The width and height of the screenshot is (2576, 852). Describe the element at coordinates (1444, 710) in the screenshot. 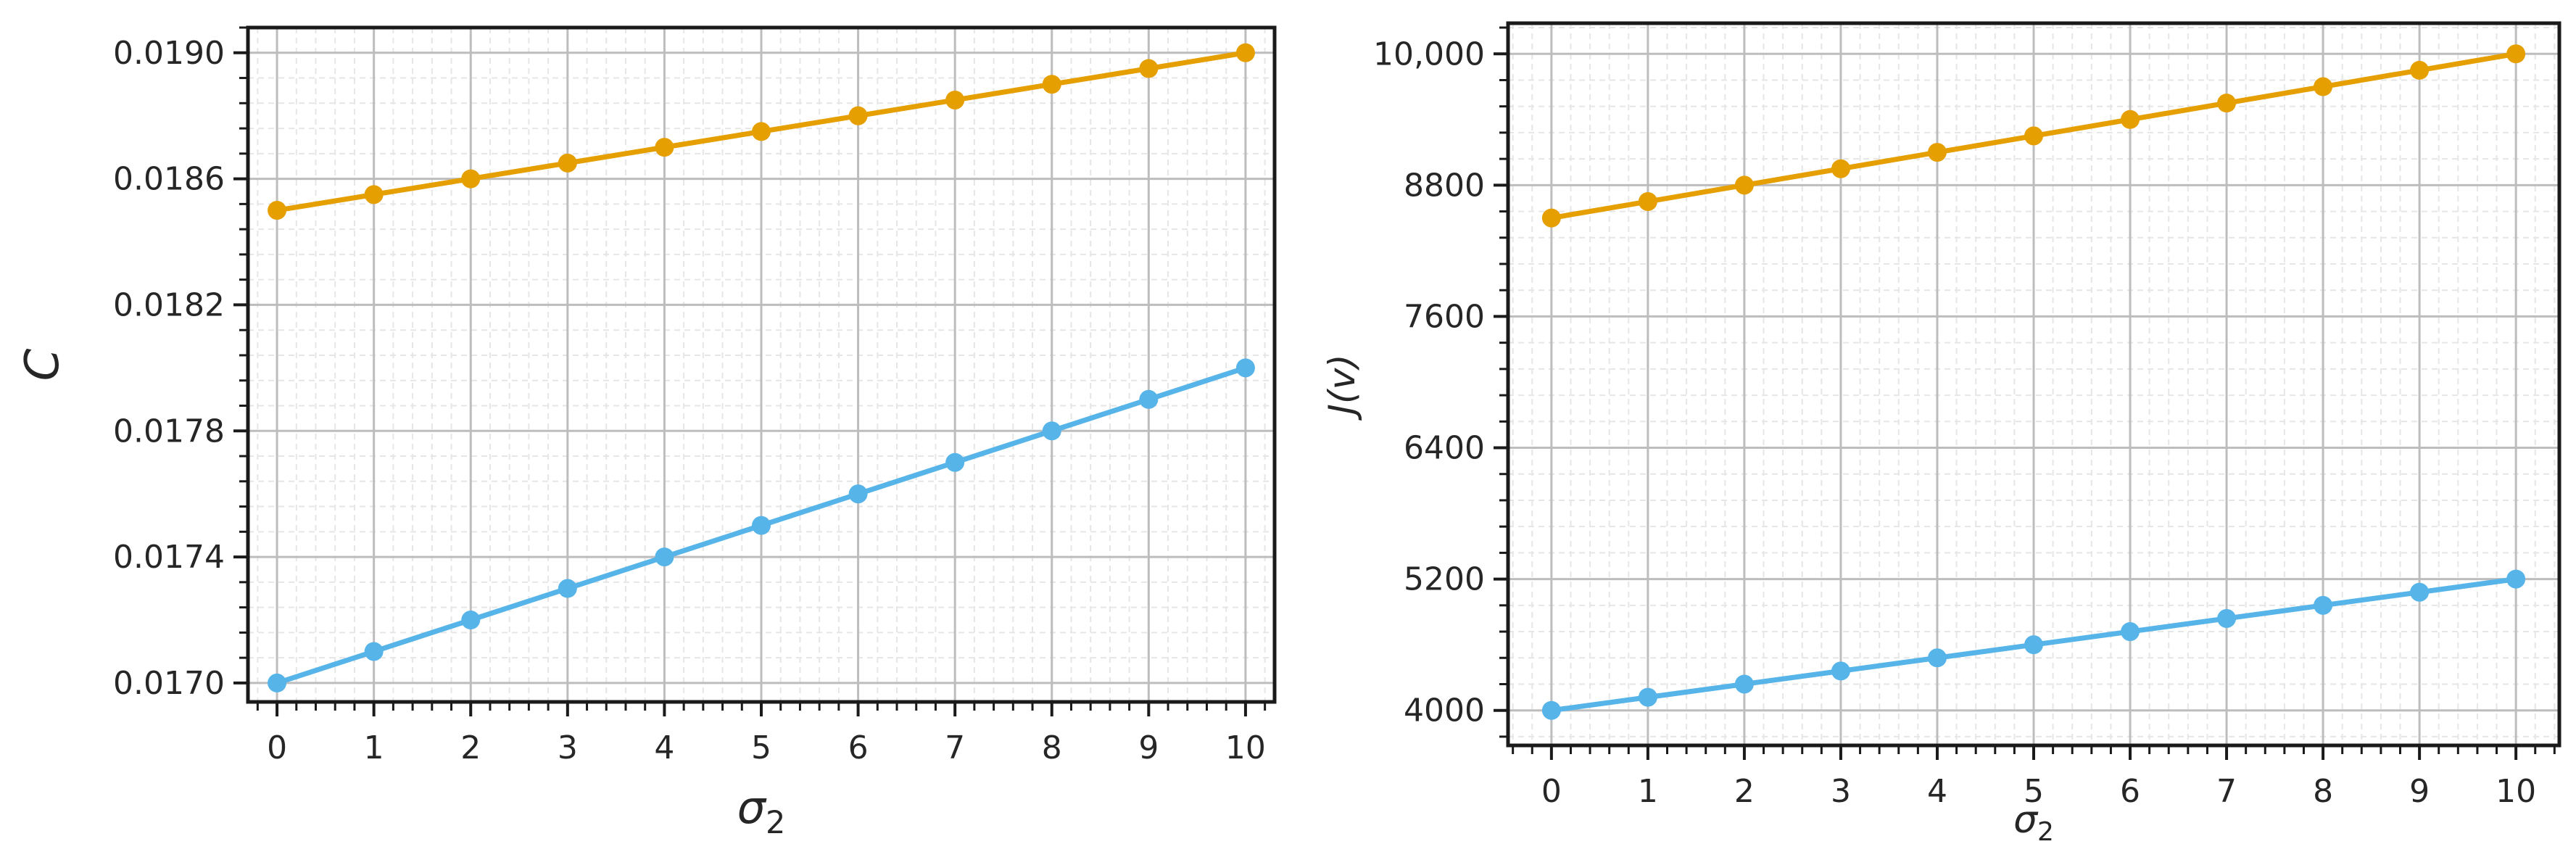

I see `y-tick-label: 4000` at that location.